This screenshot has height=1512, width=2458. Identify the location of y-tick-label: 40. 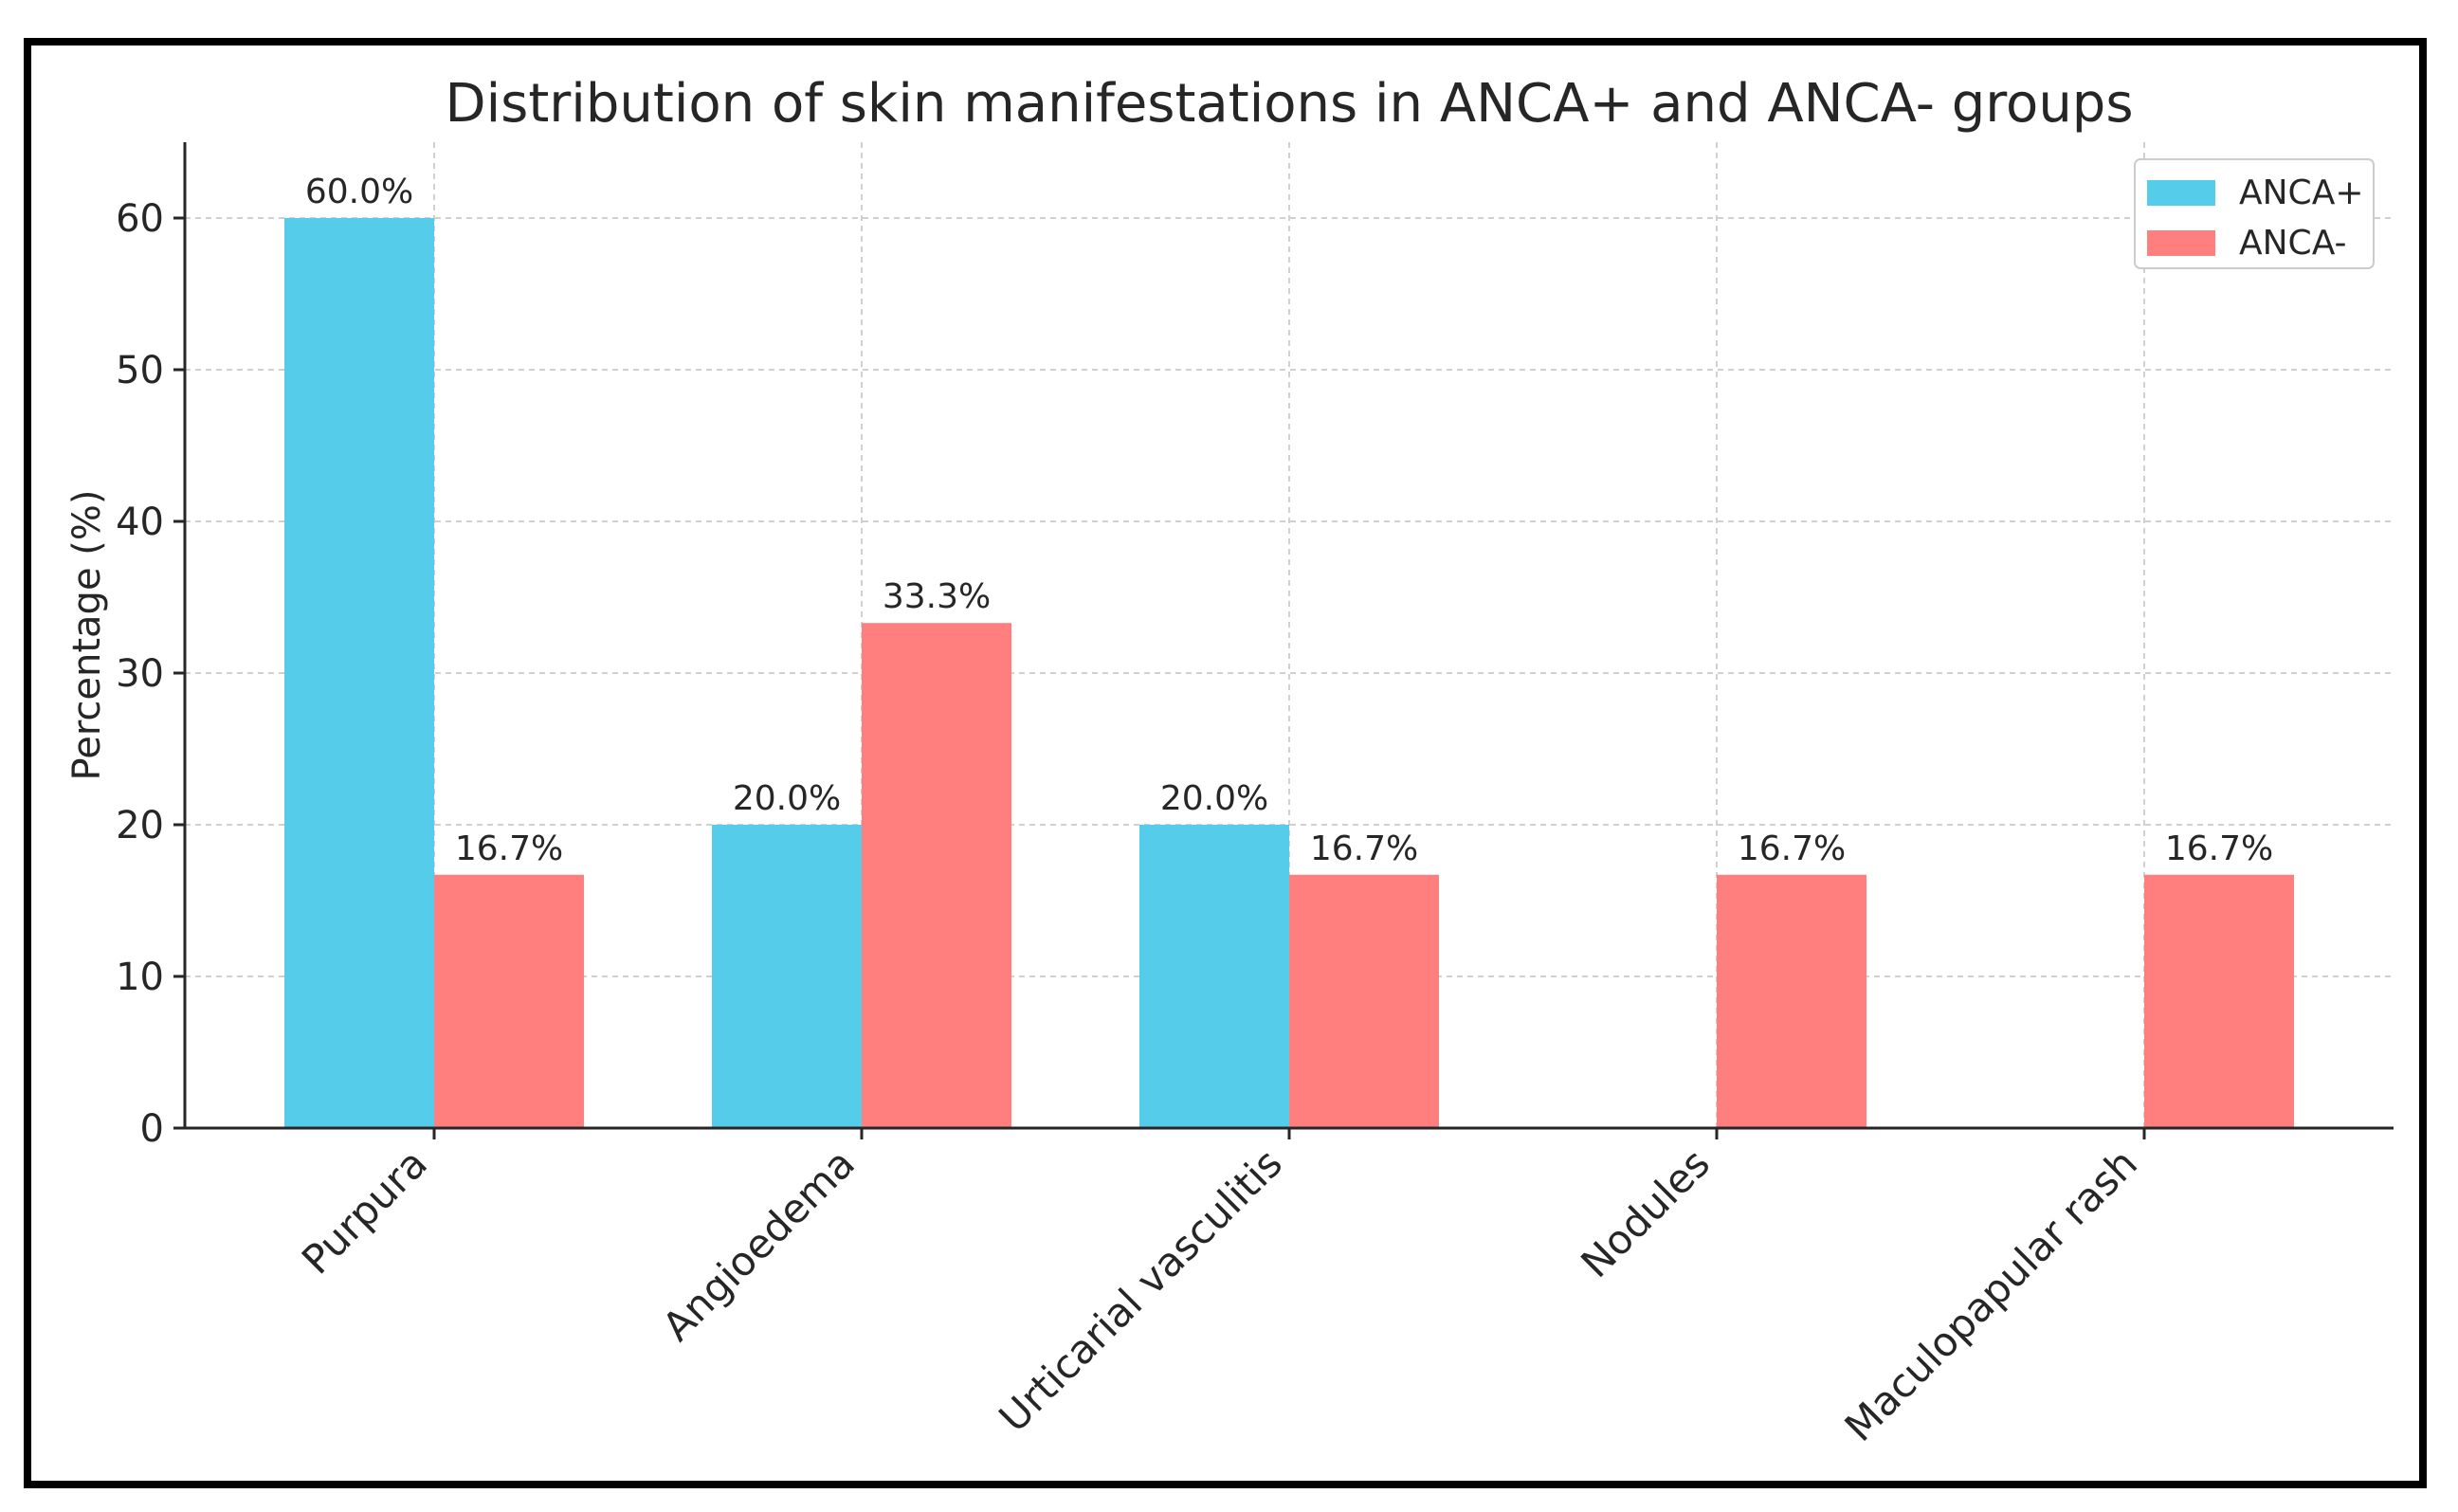
(140, 523).